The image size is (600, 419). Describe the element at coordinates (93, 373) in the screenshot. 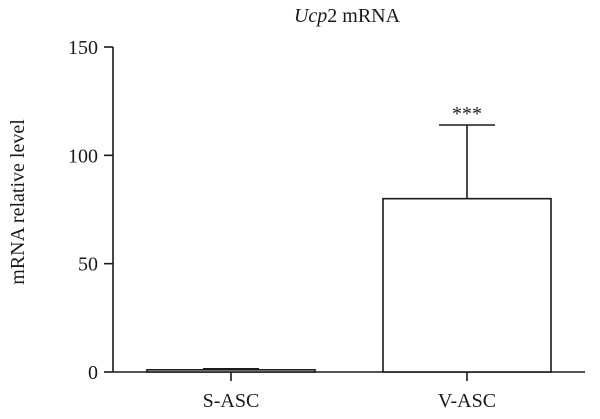

I see `y-tick-label: 0` at that location.